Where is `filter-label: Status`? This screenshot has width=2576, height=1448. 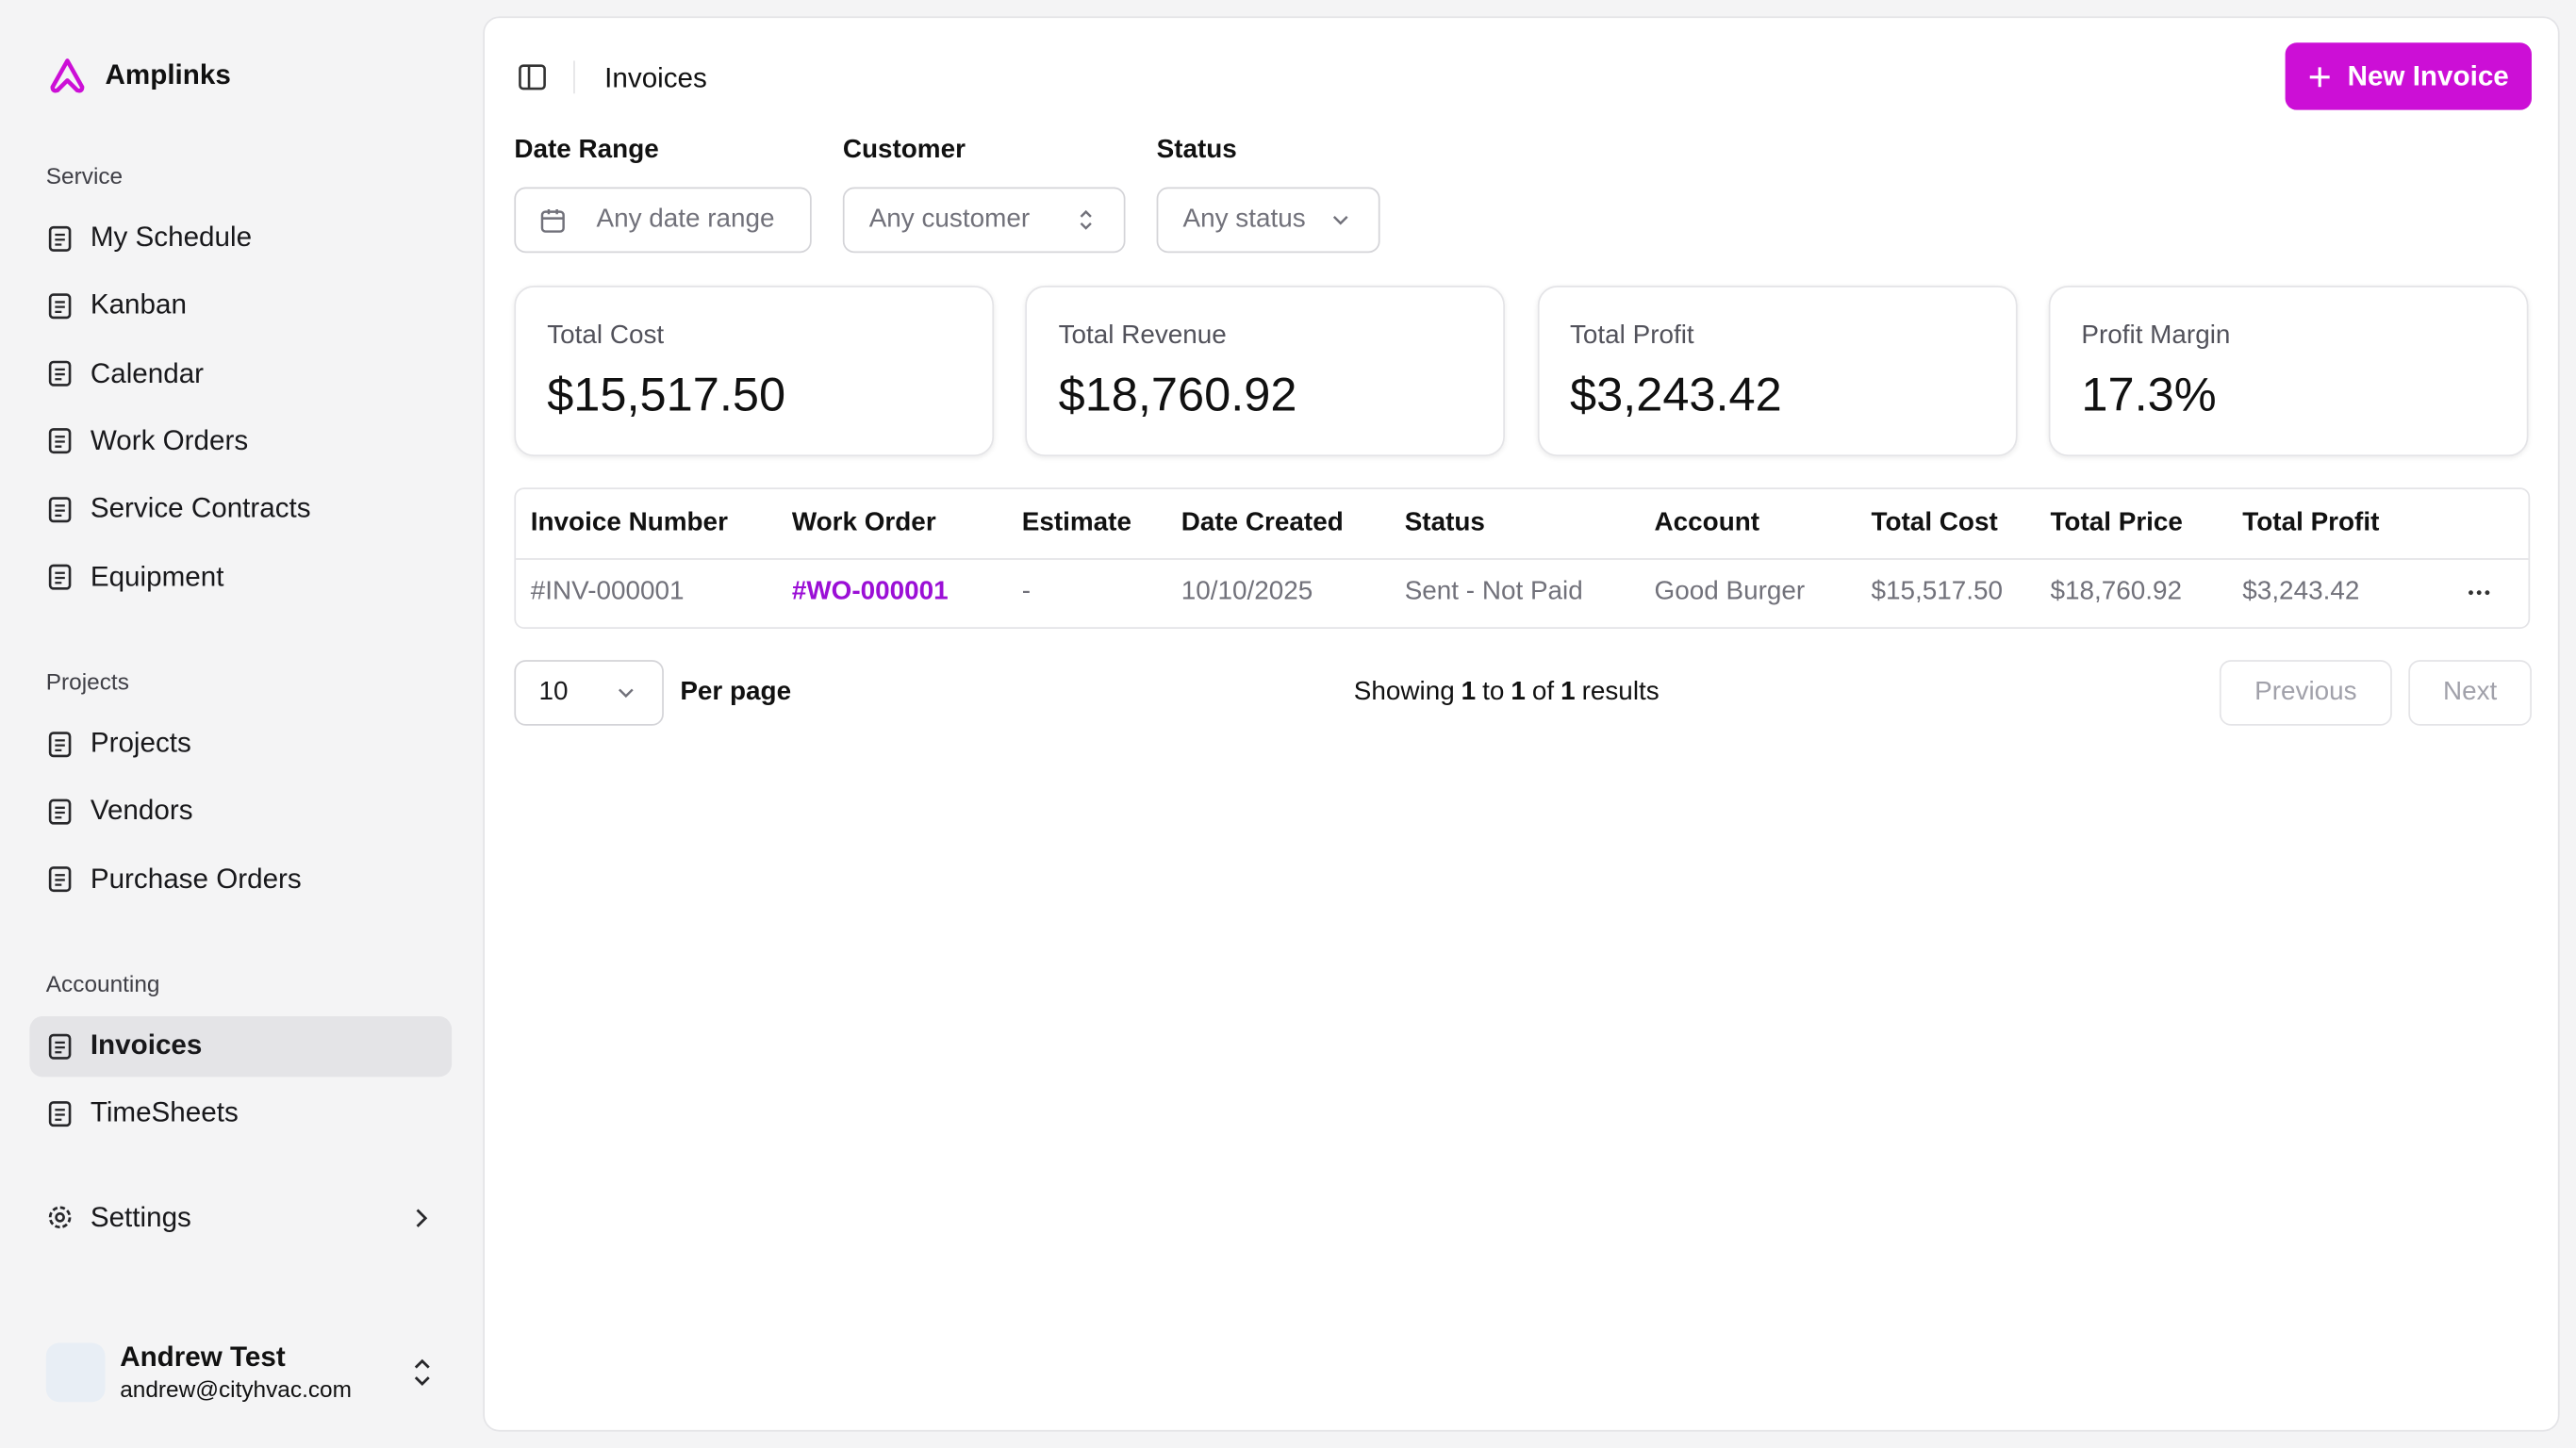
filter-label: Status is located at coordinates (1196, 150).